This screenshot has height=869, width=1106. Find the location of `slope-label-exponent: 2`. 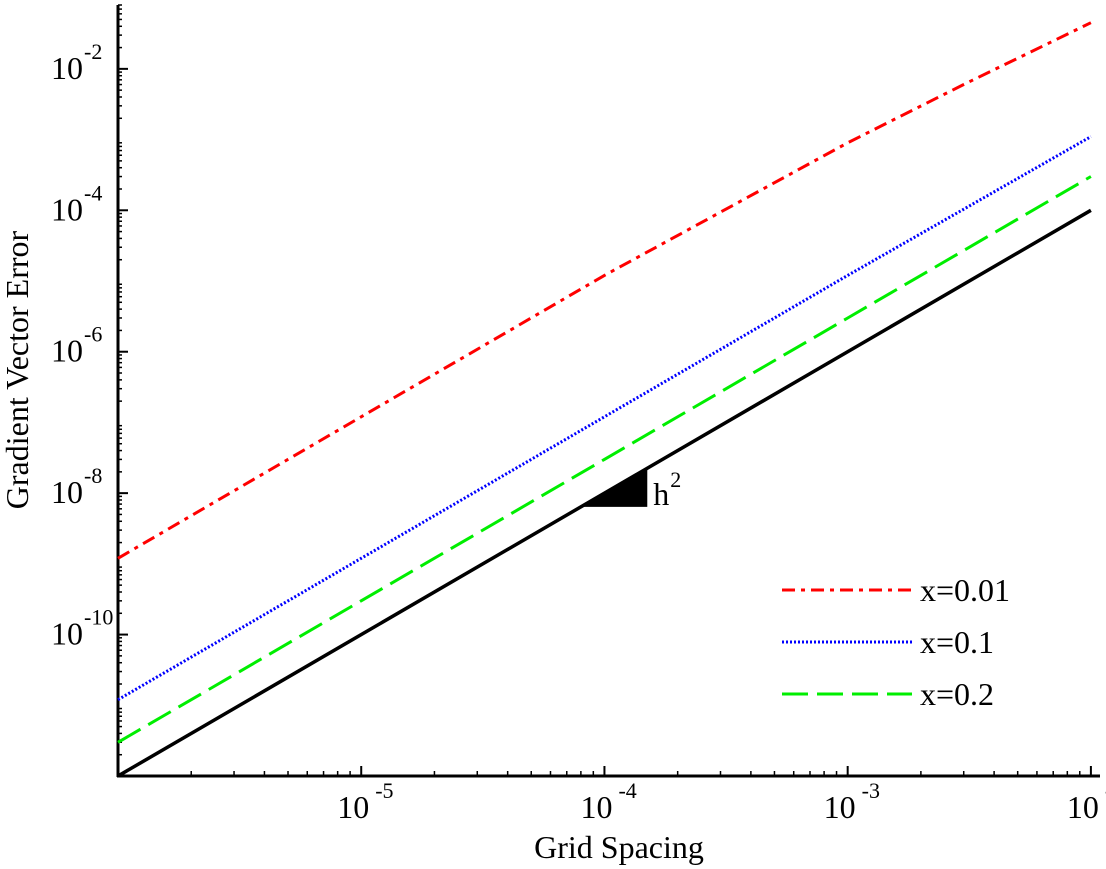

slope-label-exponent: 2 is located at coordinates (675, 479).